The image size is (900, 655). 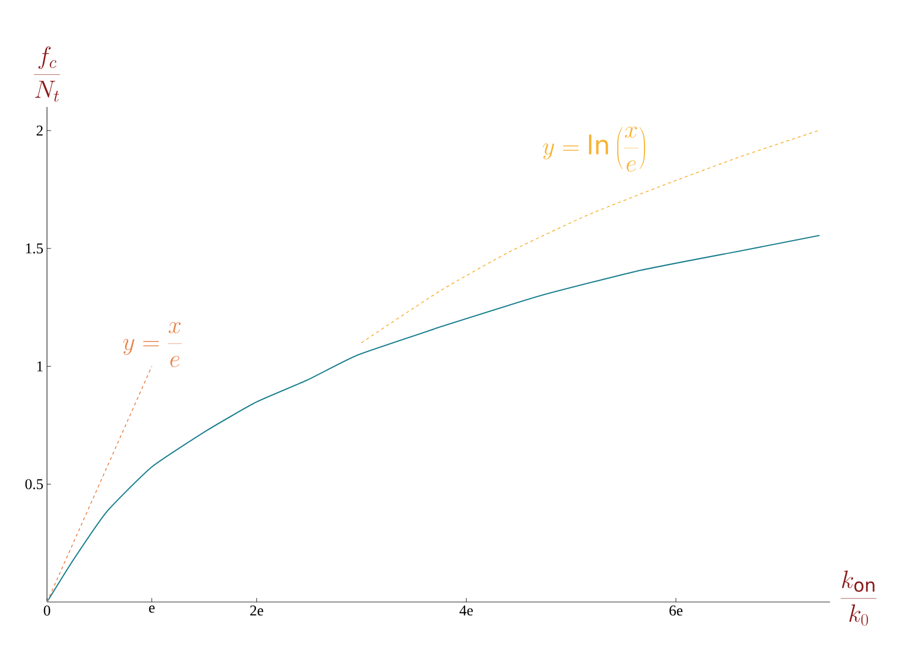 What do you see at coordinates (47, 611) in the screenshot?
I see `x-tick-label: 0` at bounding box center [47, 611].